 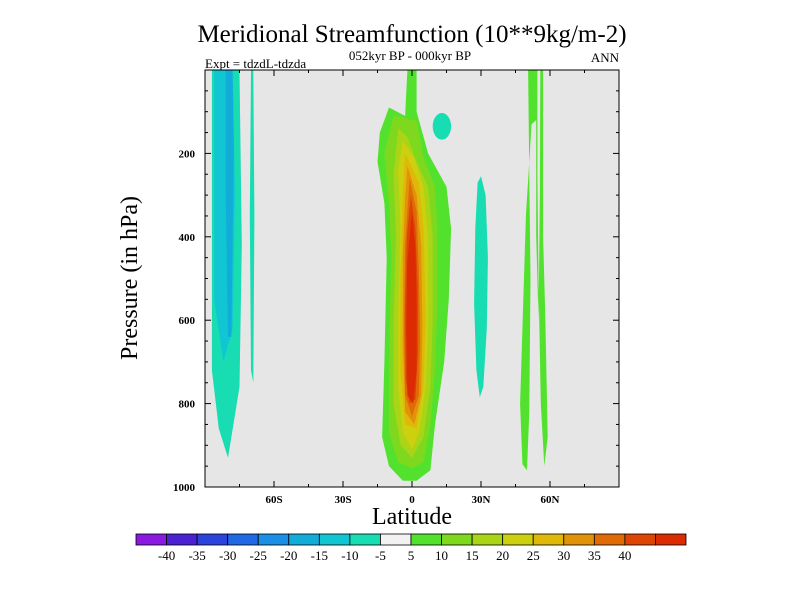 What do you see at coordinates (349, 555) in the screenshot?
I see `colorbar-label: -10` at bounding box center [349, 555].